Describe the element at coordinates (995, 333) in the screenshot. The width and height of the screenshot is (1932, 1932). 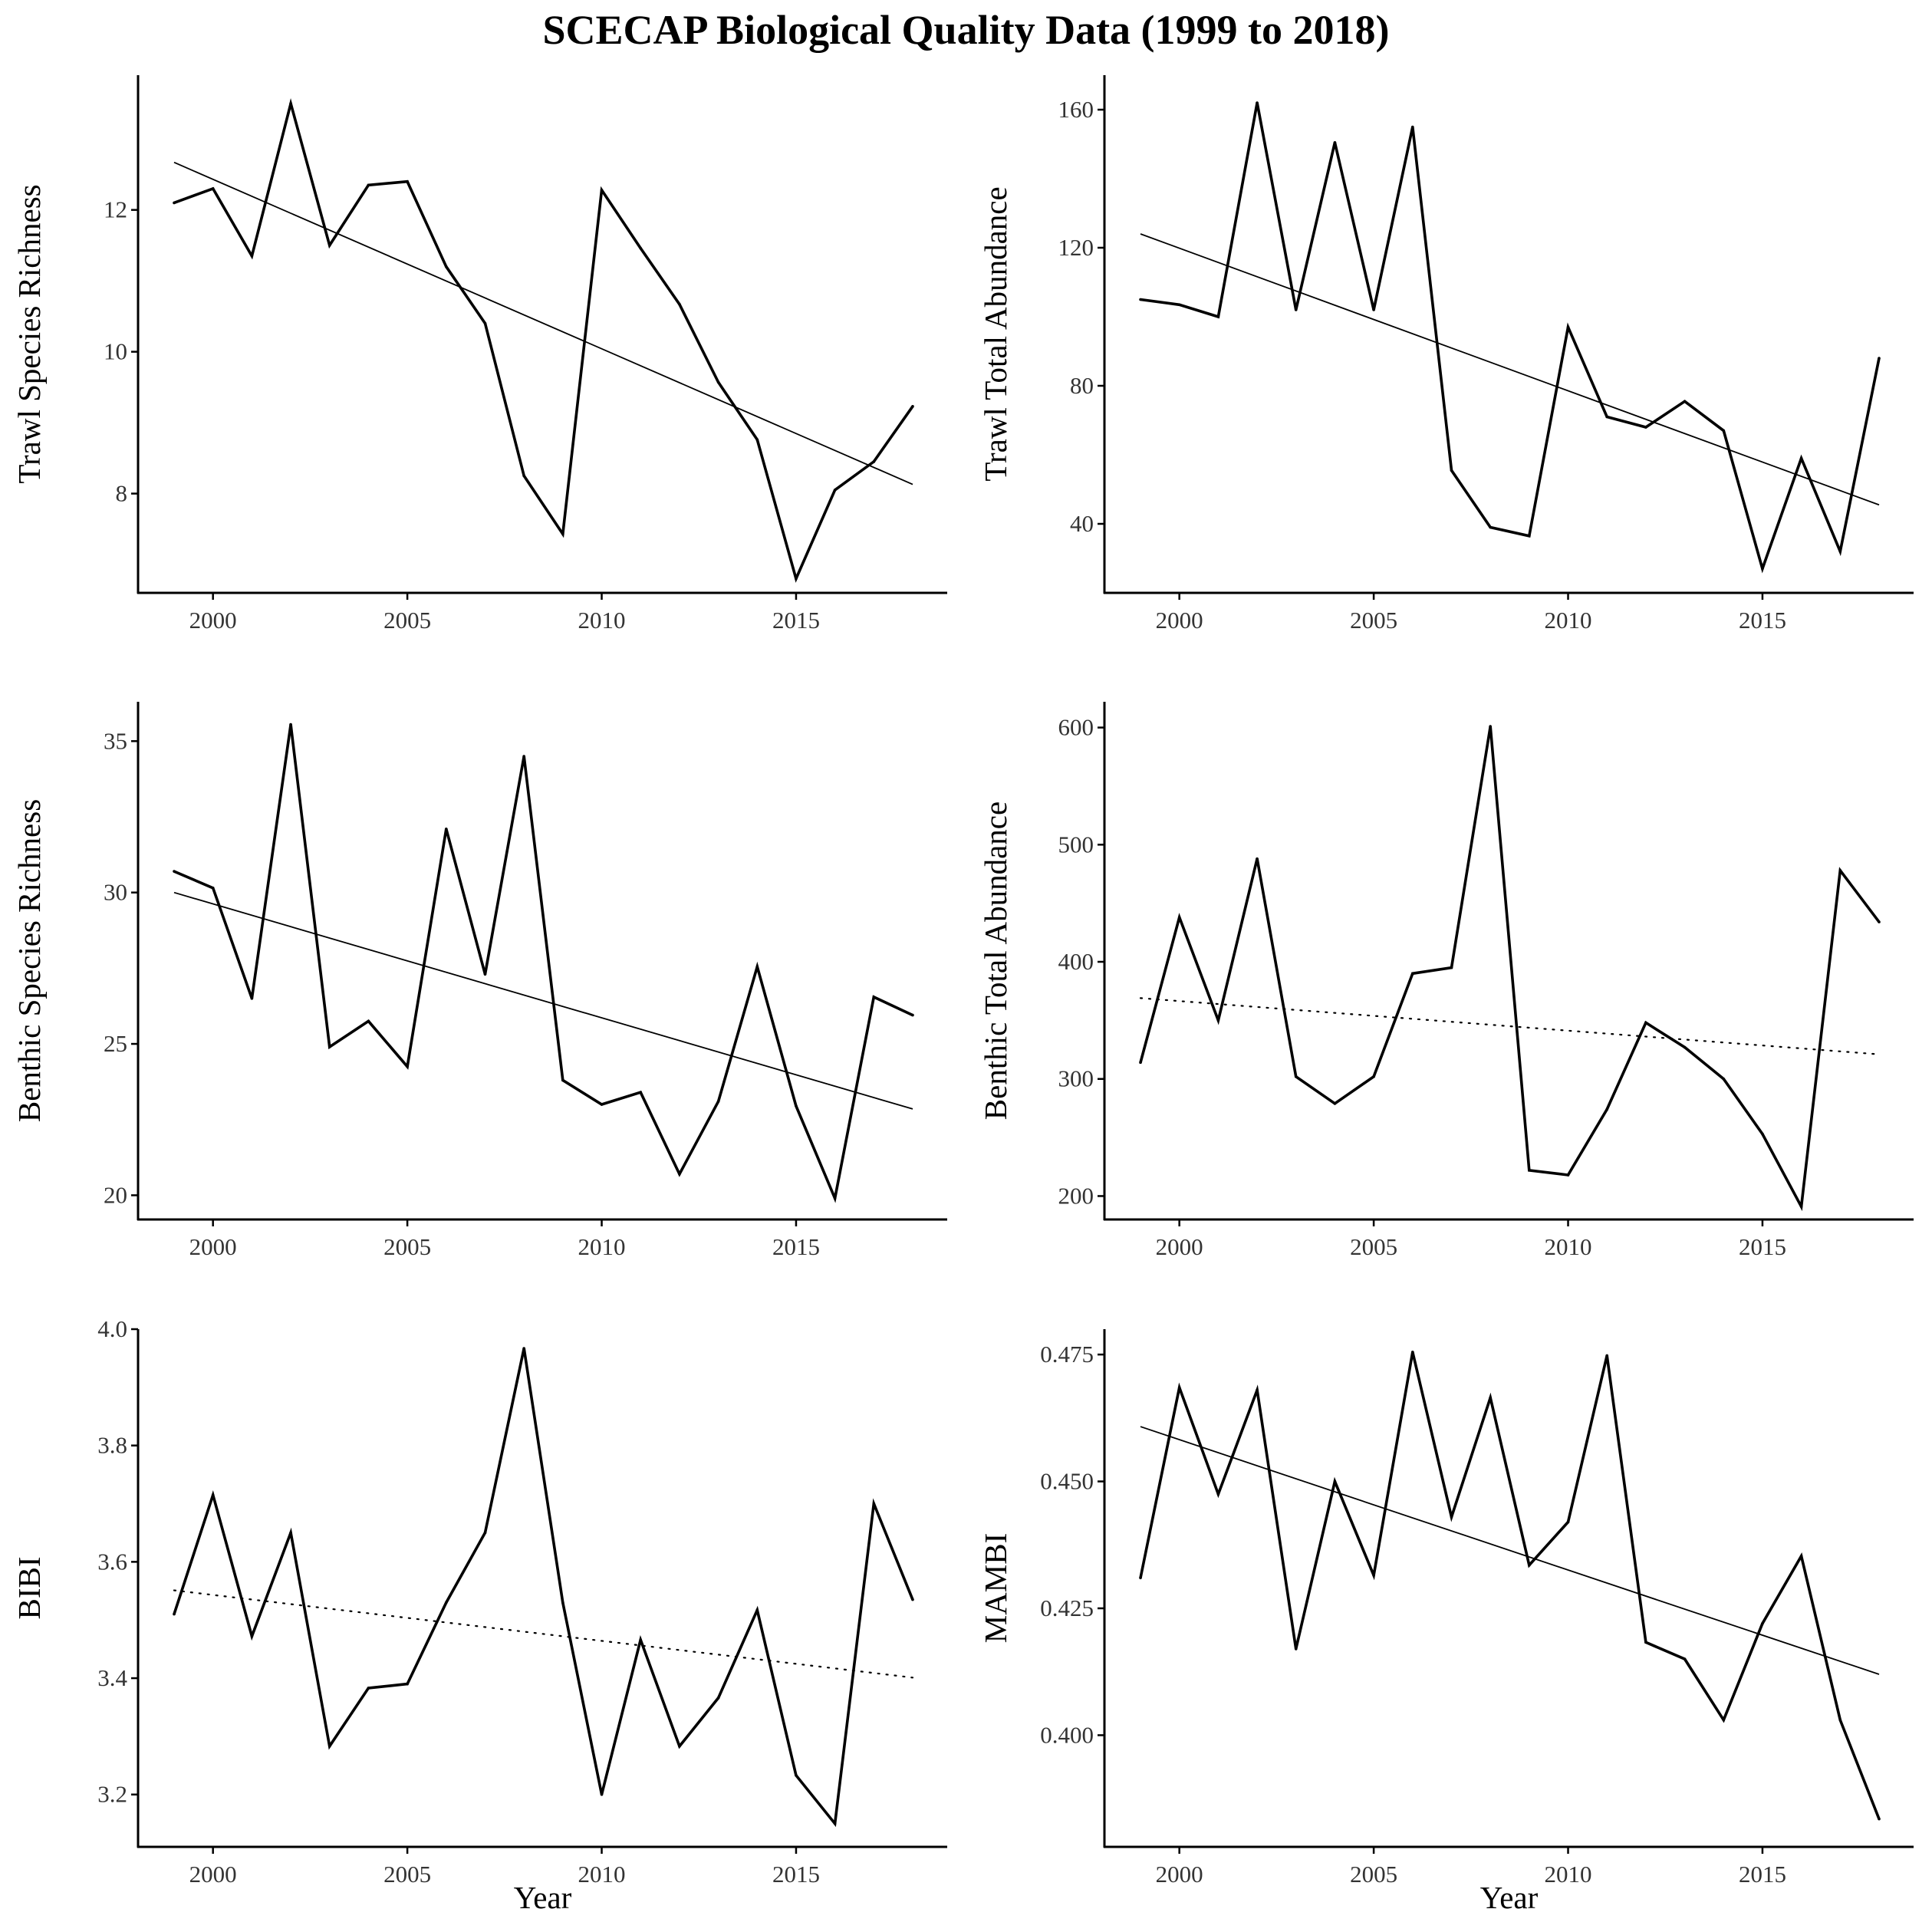
I see `y-axis-title: Trawl Total Abundance` at that location.